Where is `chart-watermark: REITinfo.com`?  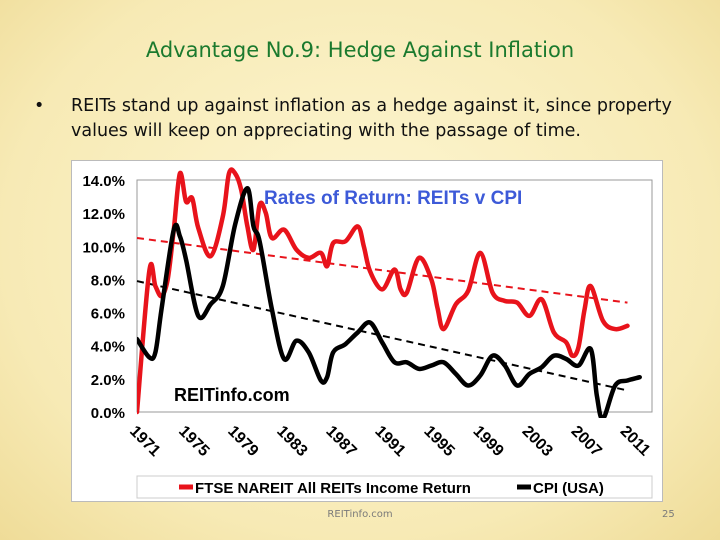
chart-watermark: REITinfo.com is located at coordinates (232, 395).